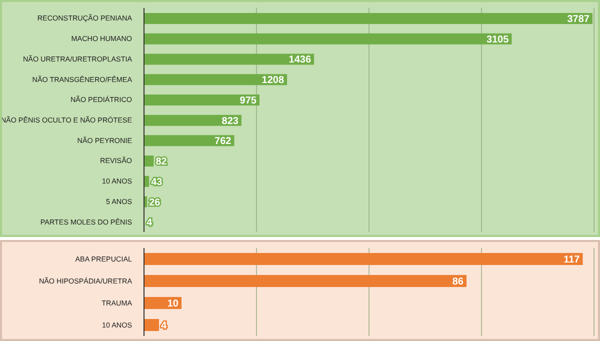  Describe the element at coordinates (173, 304) in the screenshot. I see `data-label: 10` at that location.